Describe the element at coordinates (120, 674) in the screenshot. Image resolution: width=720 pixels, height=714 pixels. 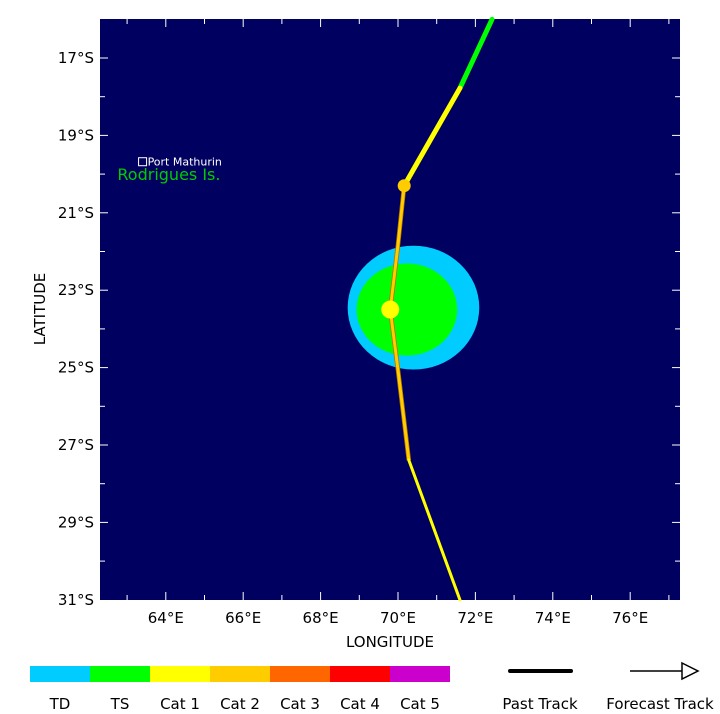
I see `legend-swatch-ts` at that location.